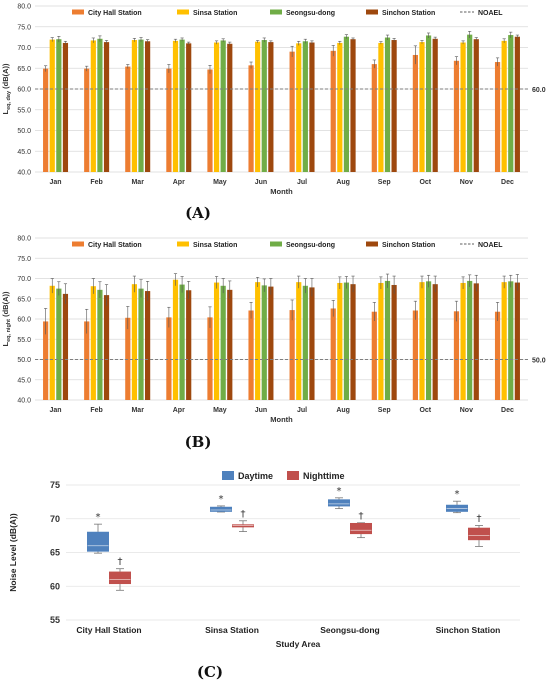 The image size is (550, 685). I want to click on x-tick-label: Sep, so click(384, 410).